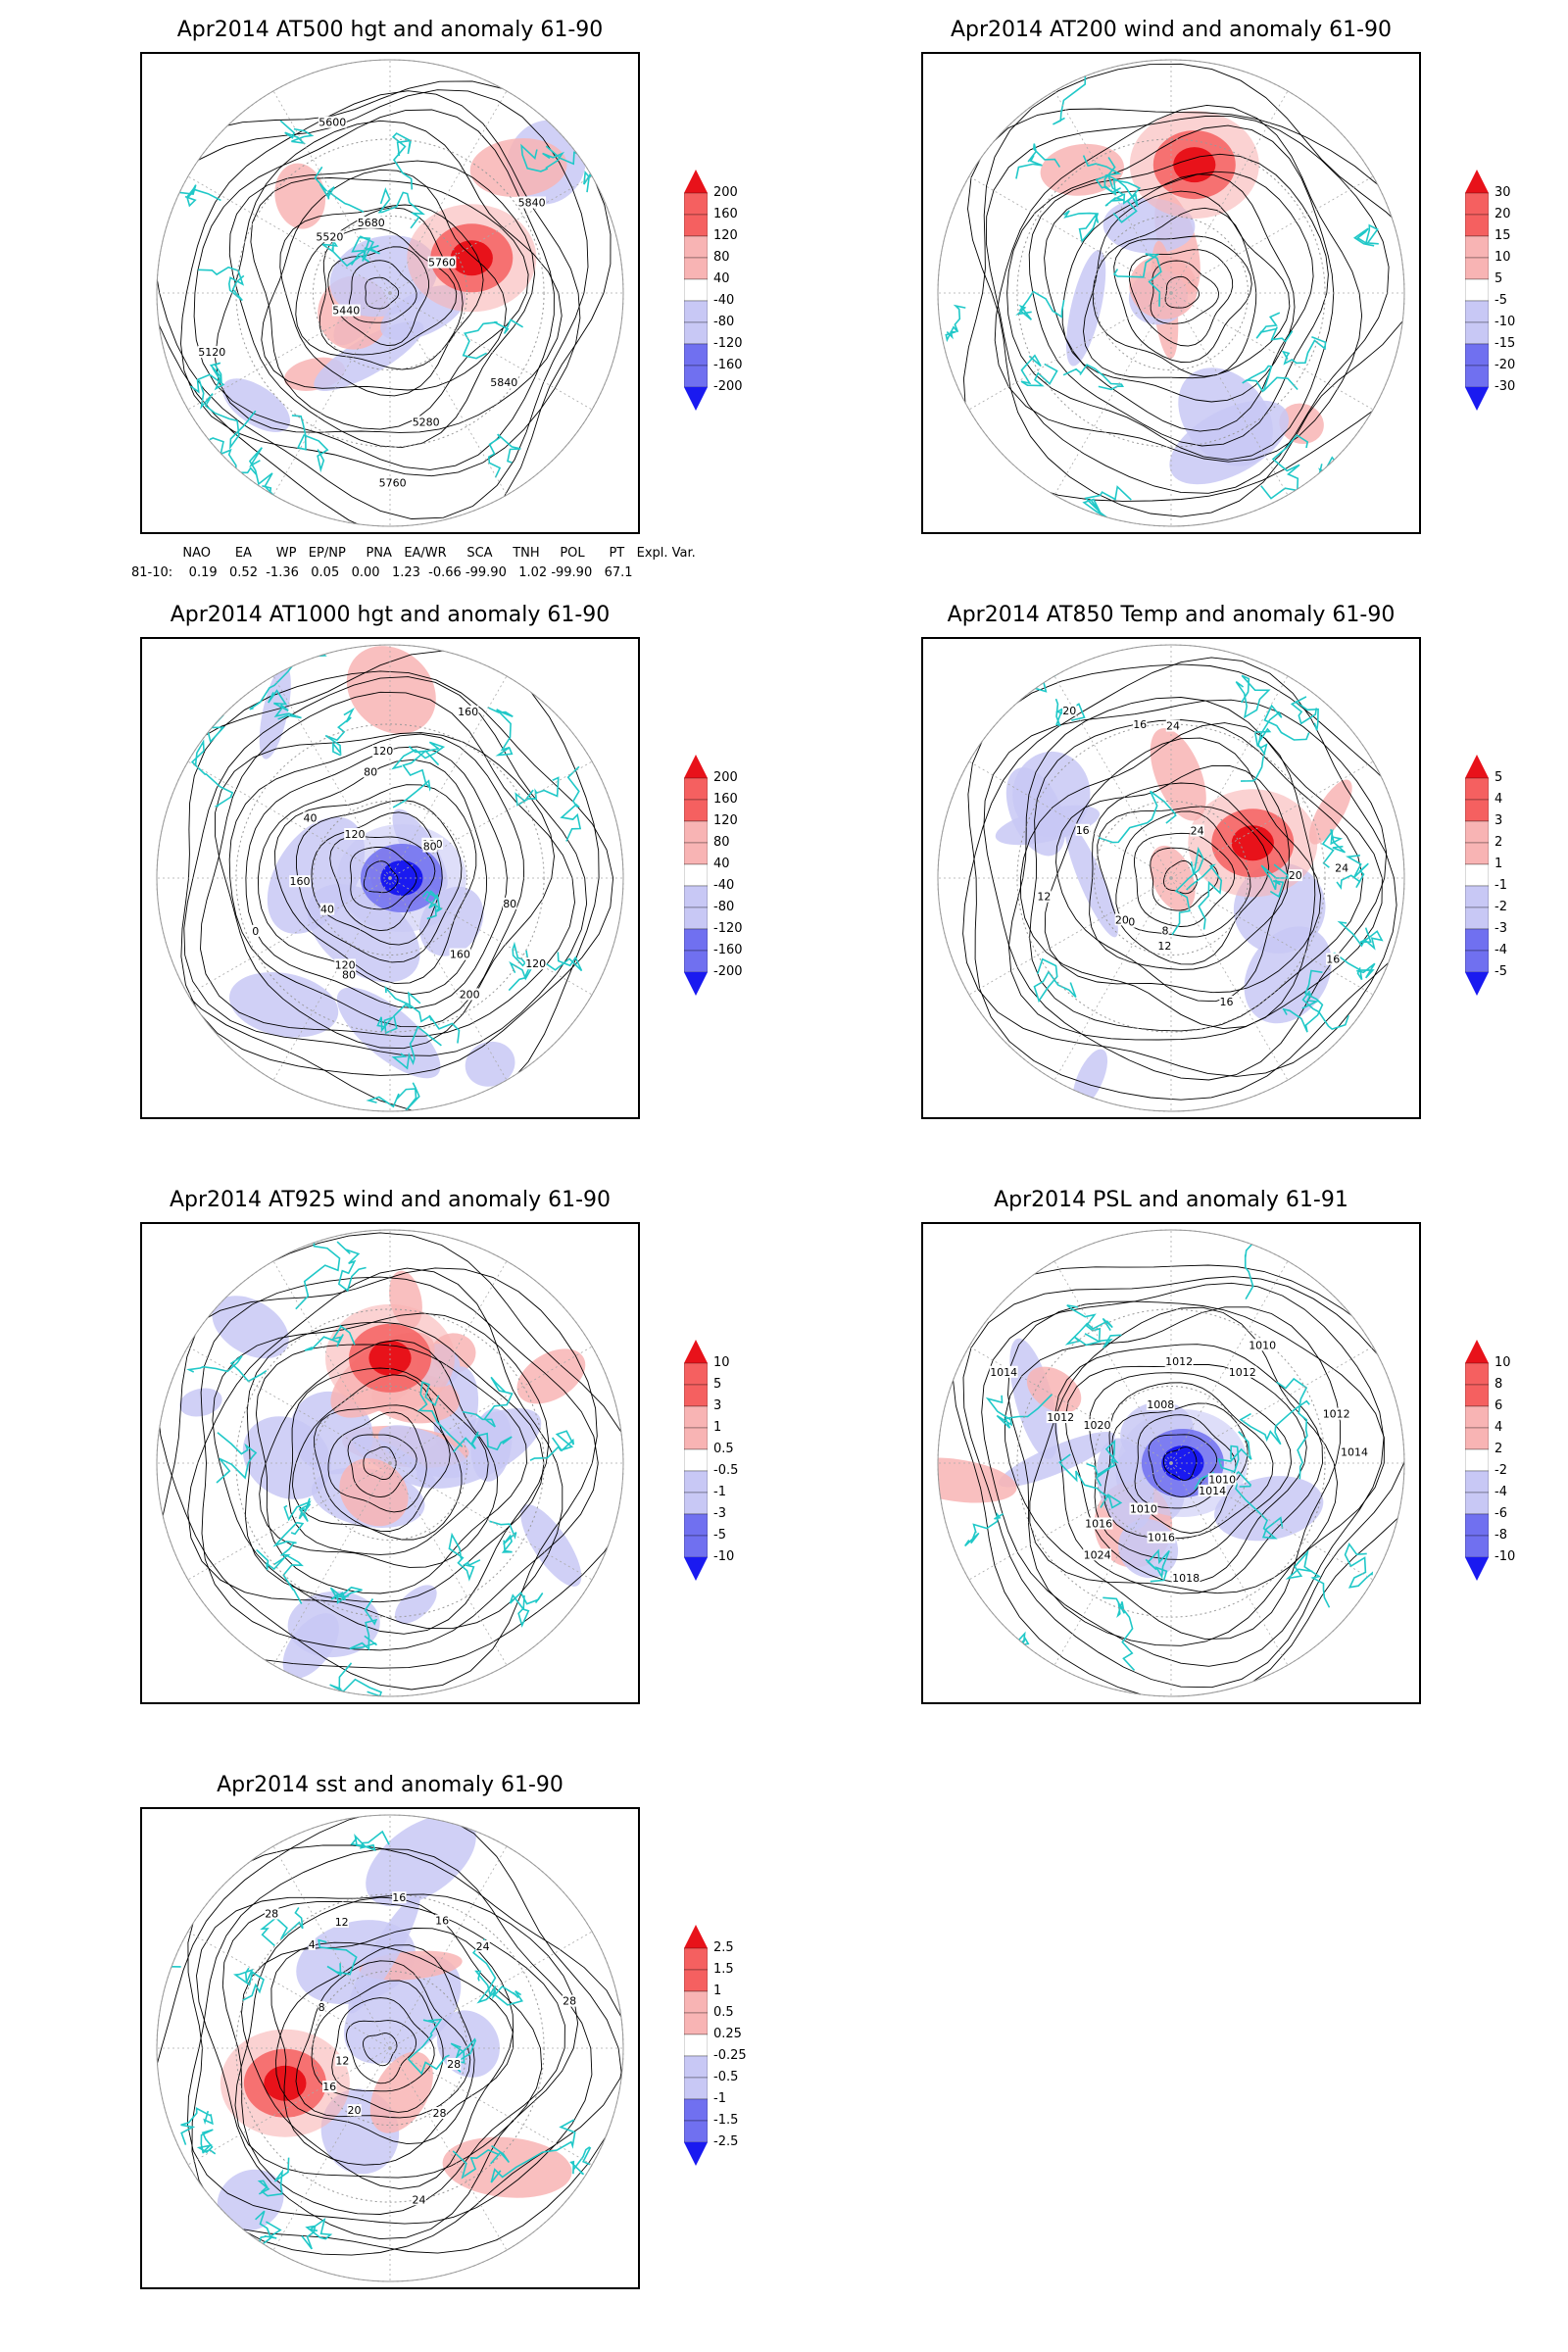 The width and height of the screenshot is (1568, 2352). Describe the element at coordinates (312, 1944) in the screenshot. I see `contour-label: 4` at that location.